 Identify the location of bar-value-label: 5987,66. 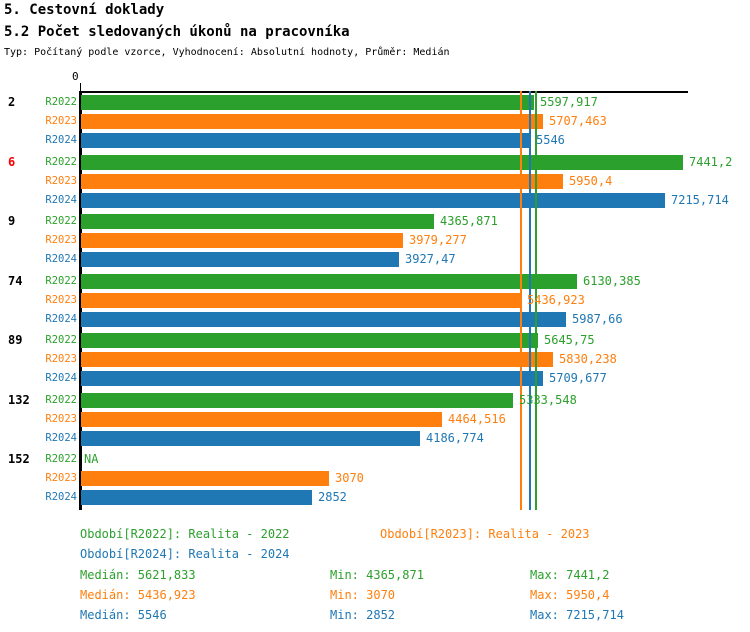
(597, 319).